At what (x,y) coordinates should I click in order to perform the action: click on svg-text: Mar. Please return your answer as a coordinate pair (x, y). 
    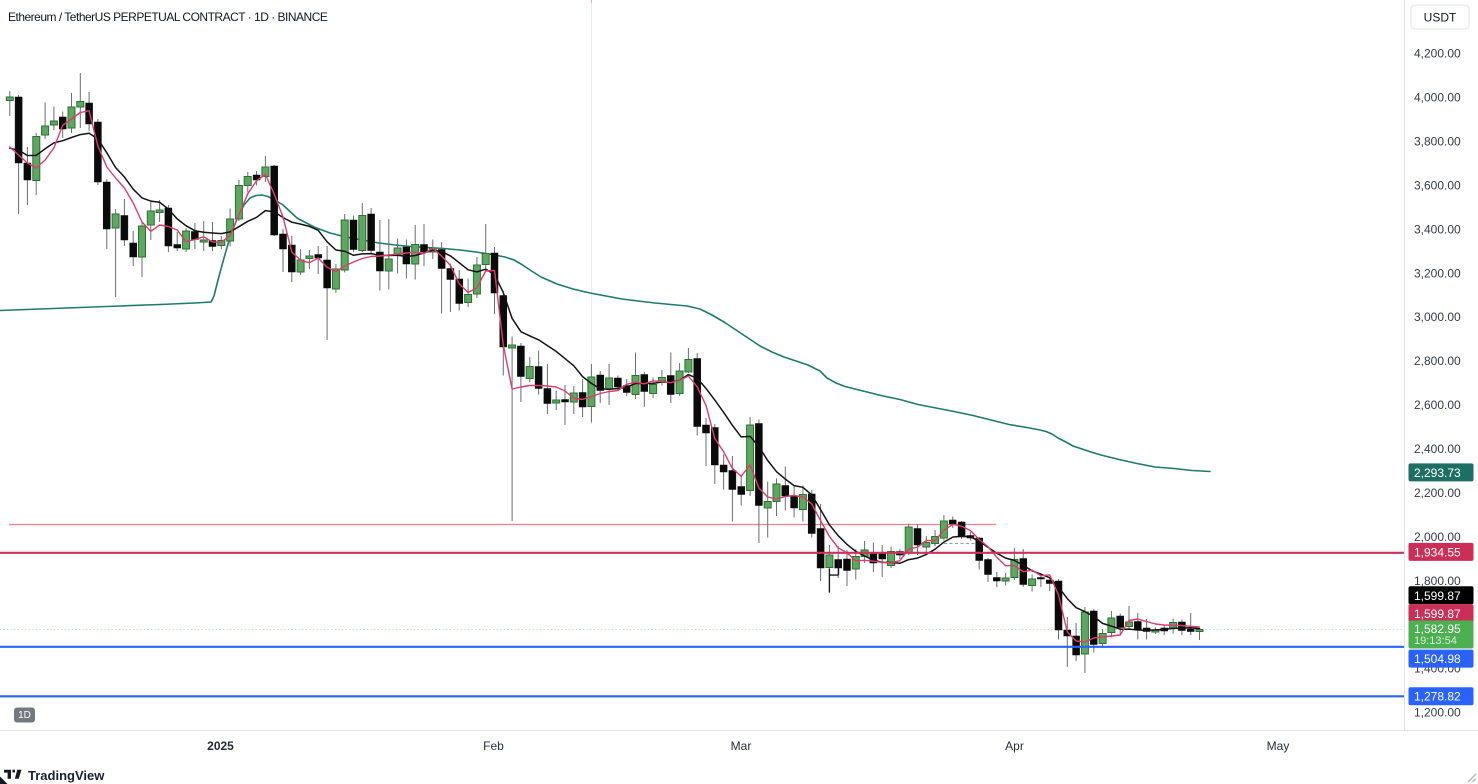
    Looking at the image, I should click on (741, 746).